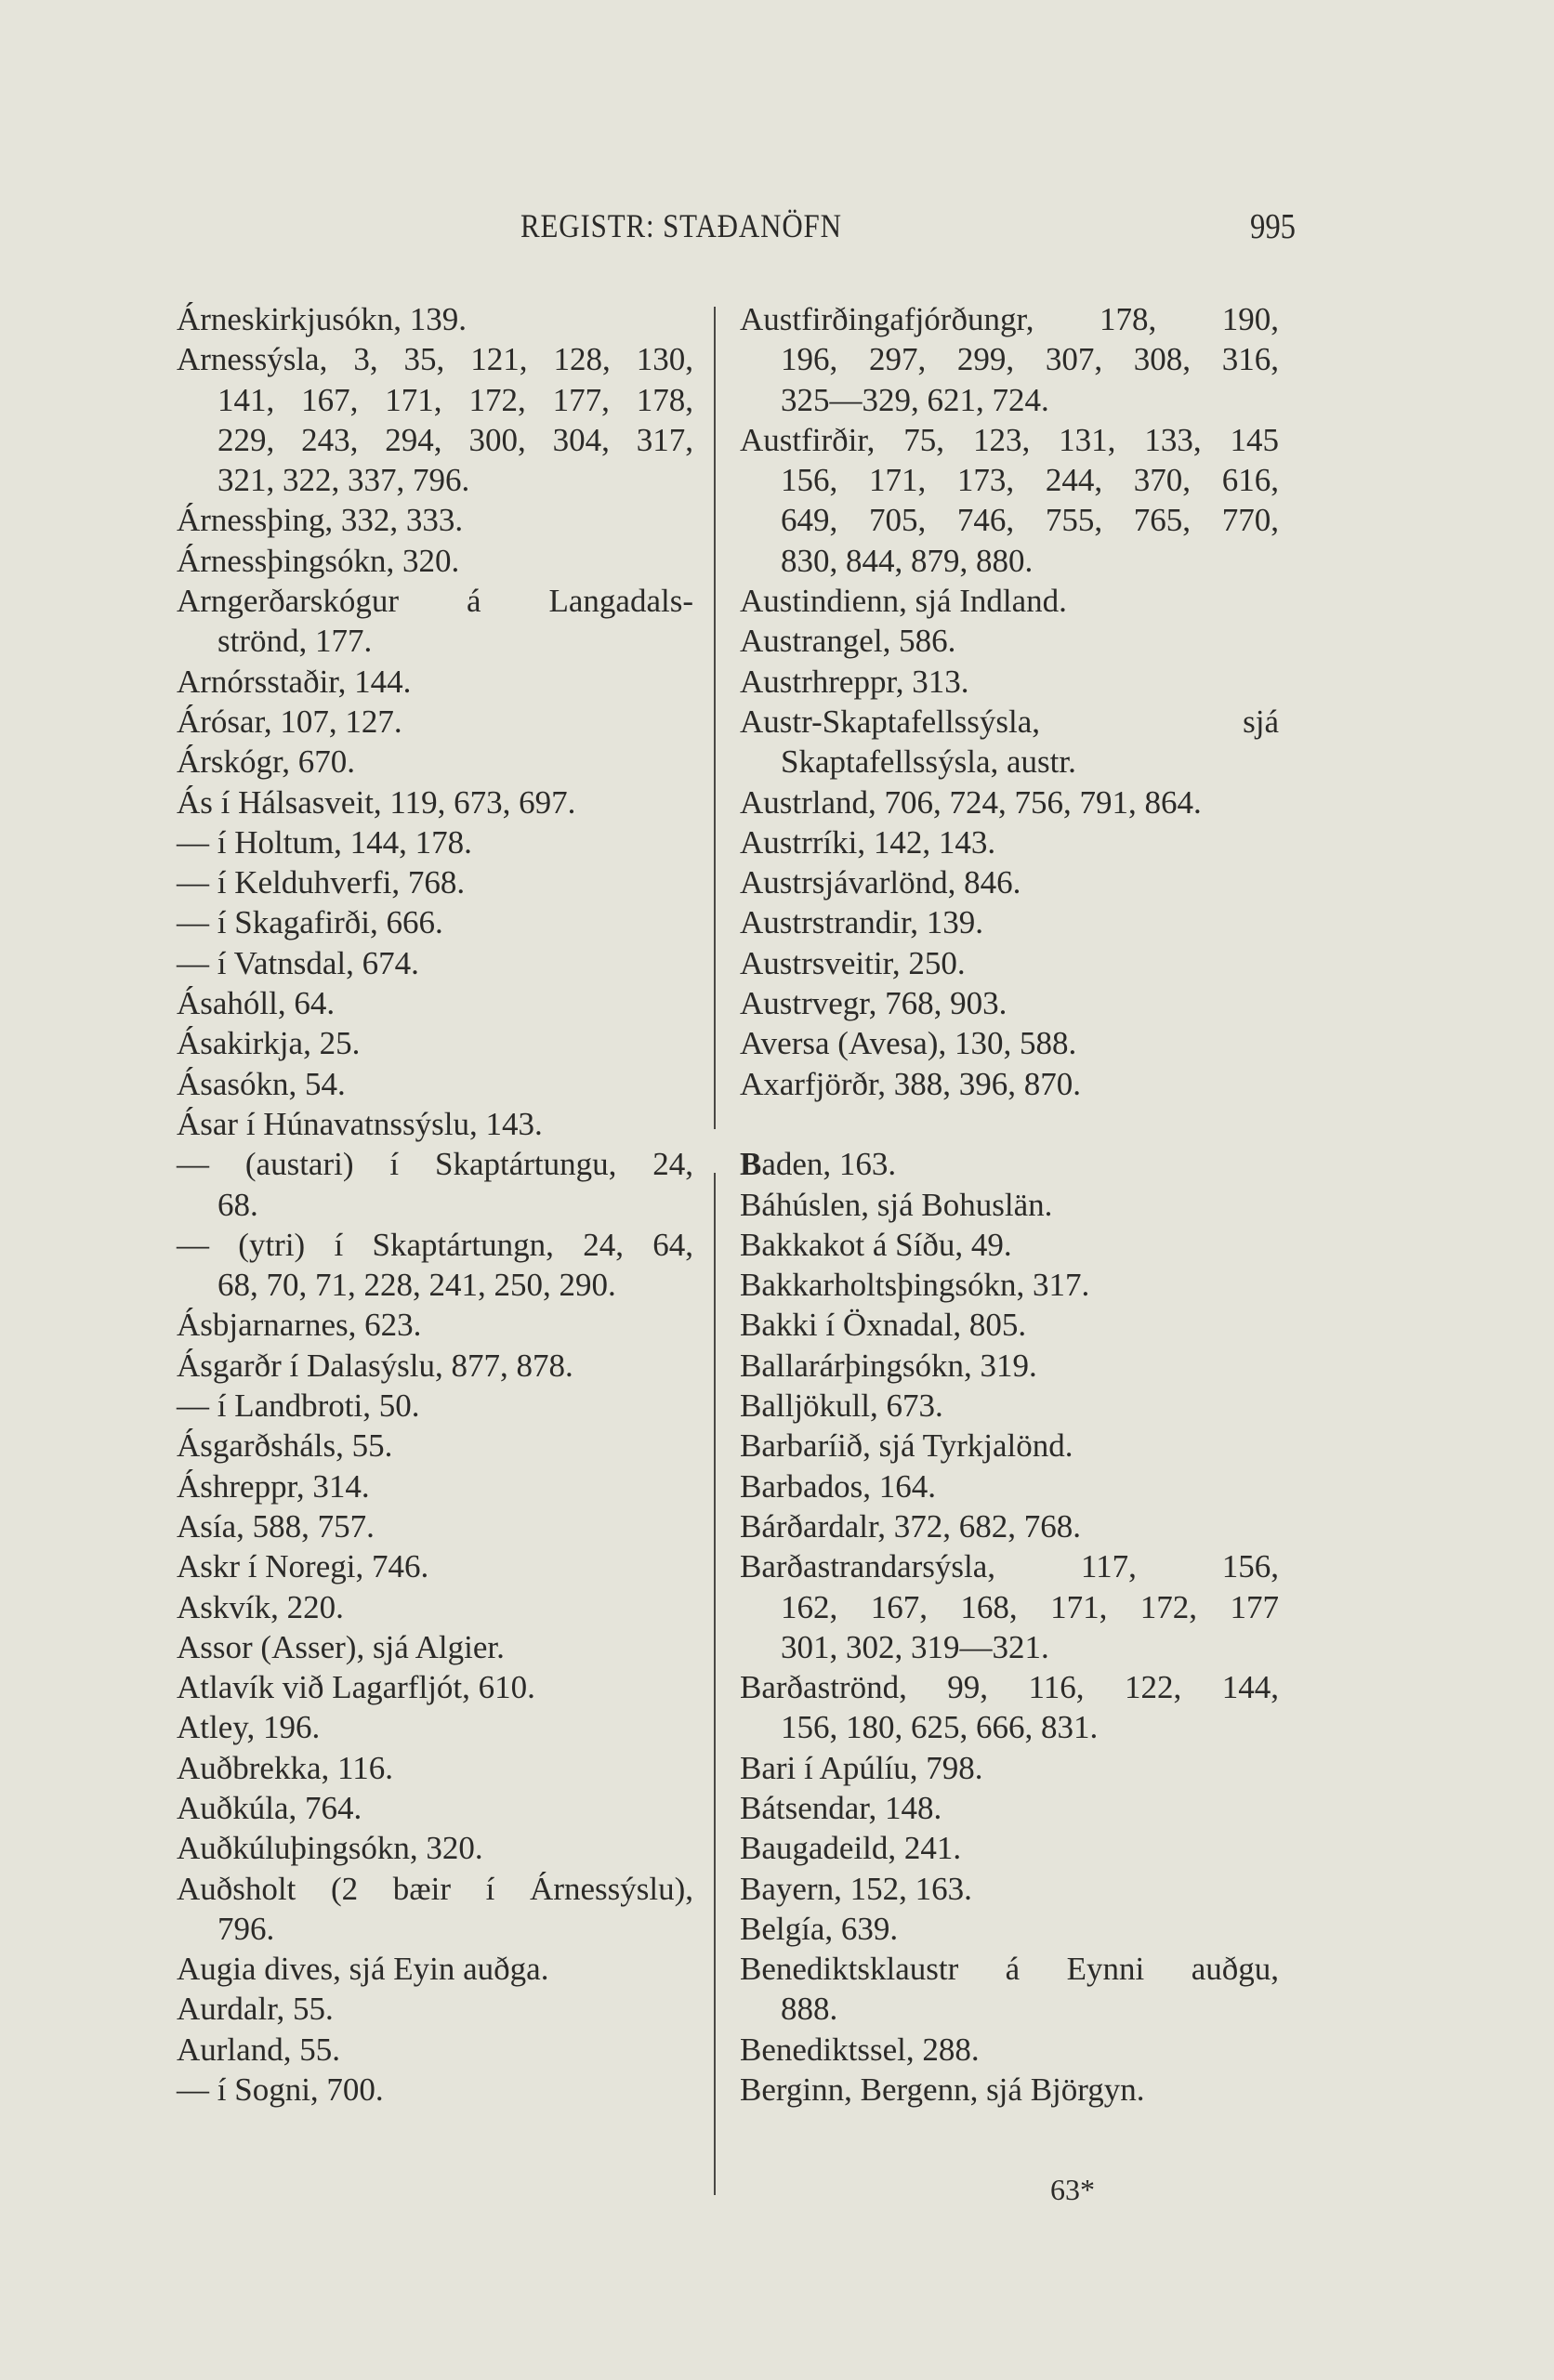  I want to click on entry-continuation-line: 68., so click(237, 1204).